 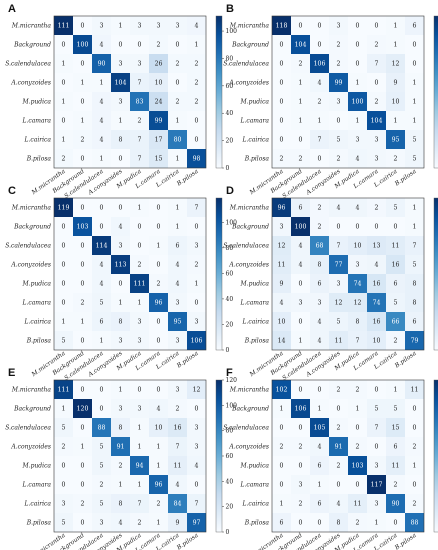 What do you see at coordinates (228, 350) in the screenshot?
I see `colorbar-tick-label: 0` at bounding box center [228, 350].